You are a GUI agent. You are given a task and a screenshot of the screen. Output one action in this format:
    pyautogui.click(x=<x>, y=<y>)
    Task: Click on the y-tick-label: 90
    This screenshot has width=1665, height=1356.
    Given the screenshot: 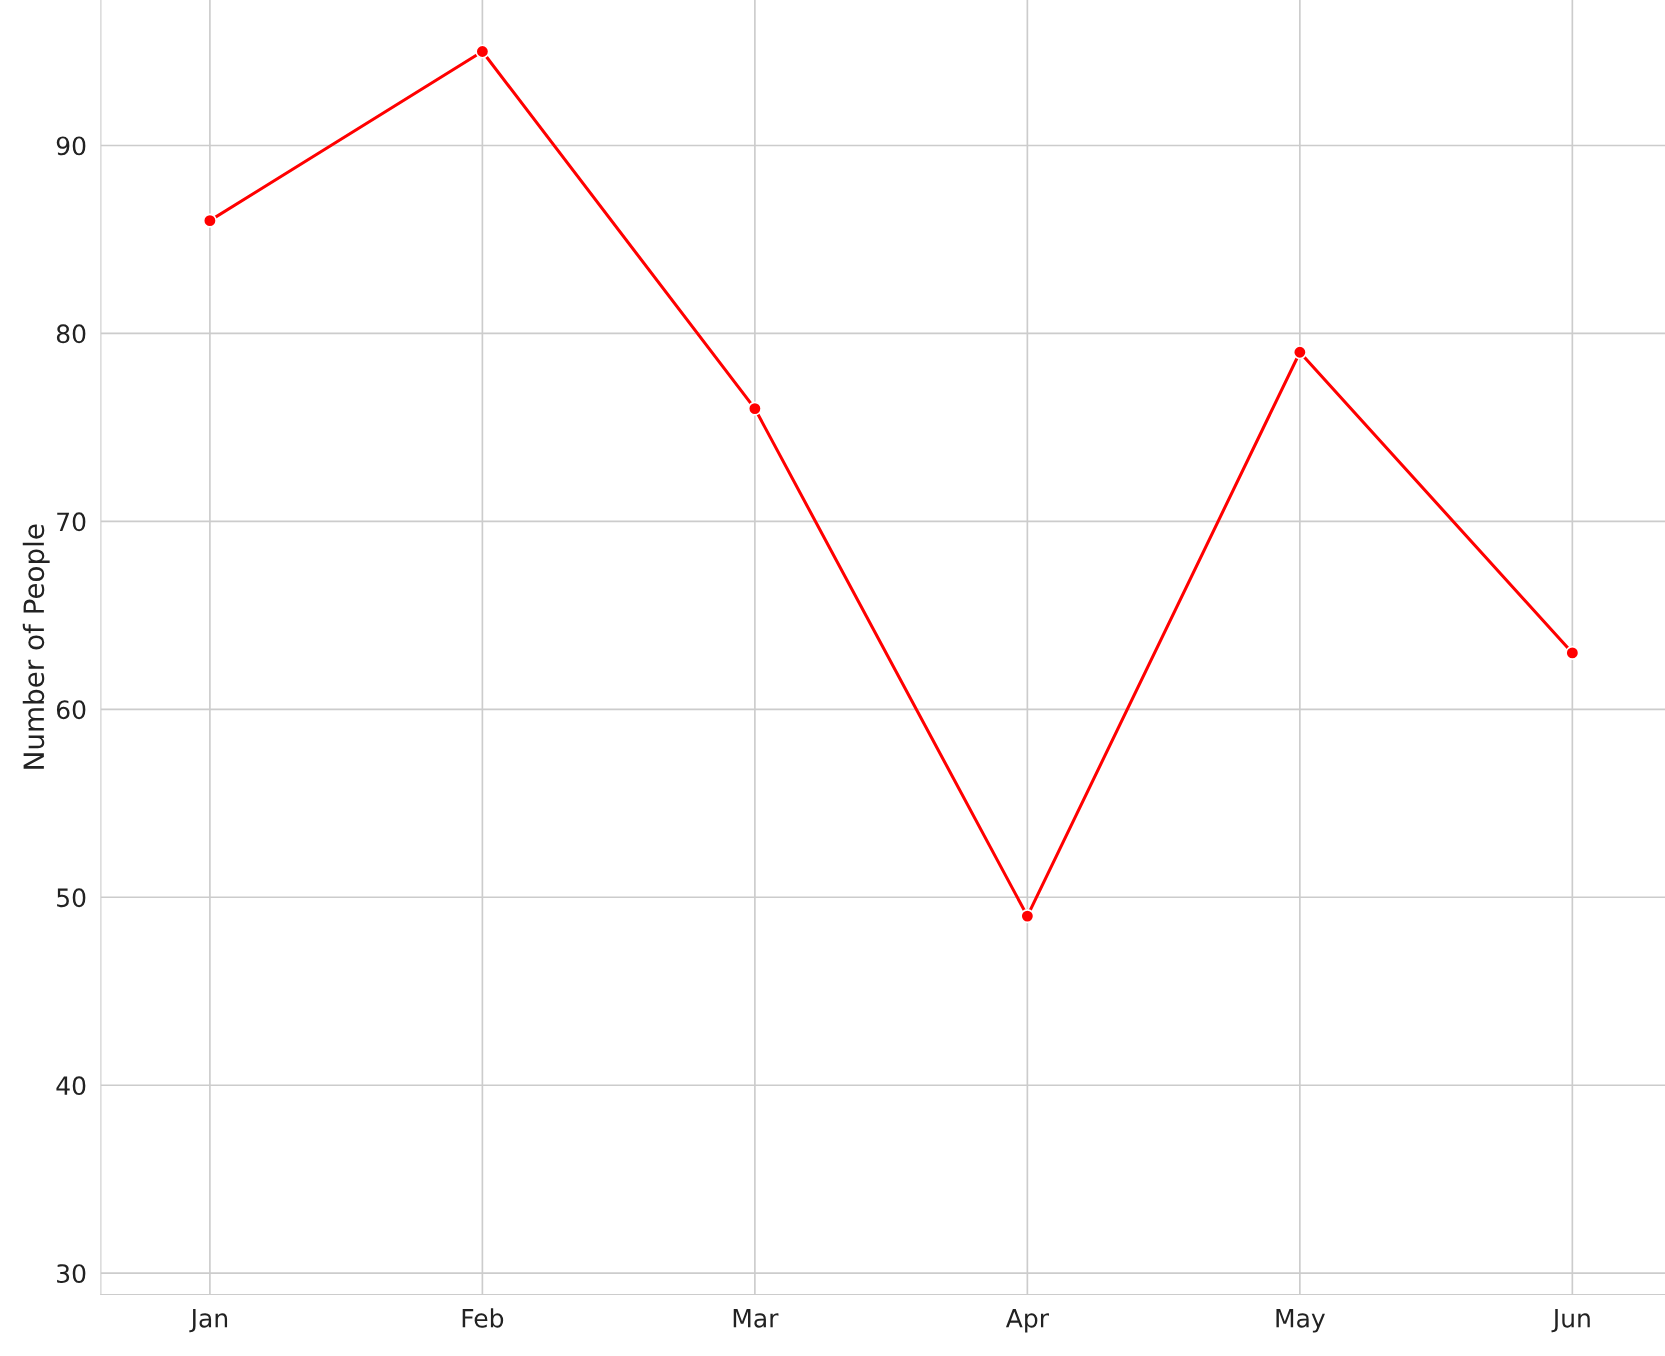 What is the action you would take?
    pyautogui.click(x=71, y=146)
    